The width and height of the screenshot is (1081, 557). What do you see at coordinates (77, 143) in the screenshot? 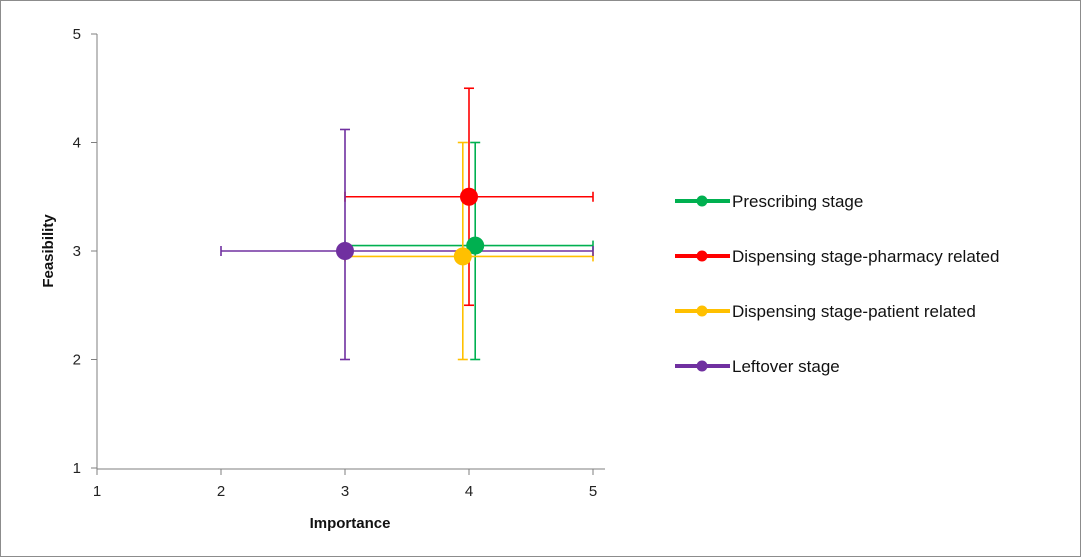
I see `y-tick-label: 4` at bounding box center [77, 143].